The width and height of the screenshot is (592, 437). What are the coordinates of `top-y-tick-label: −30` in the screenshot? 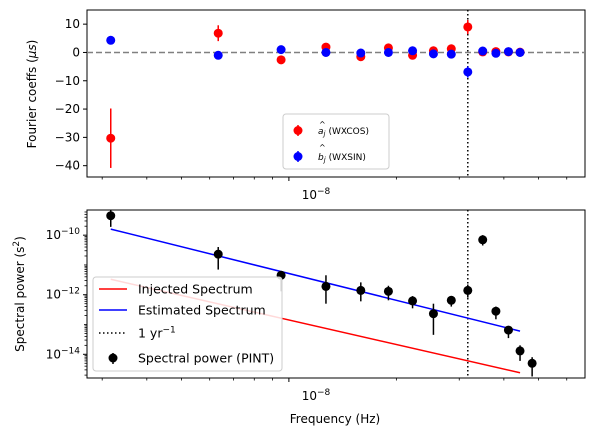 It's located at (67, 137).